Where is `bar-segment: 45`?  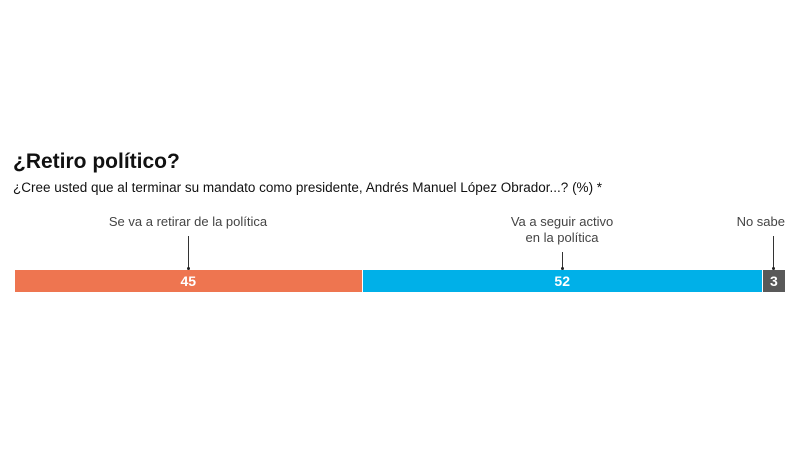 bar-segment: 45 is located at coordinates (188, 281).